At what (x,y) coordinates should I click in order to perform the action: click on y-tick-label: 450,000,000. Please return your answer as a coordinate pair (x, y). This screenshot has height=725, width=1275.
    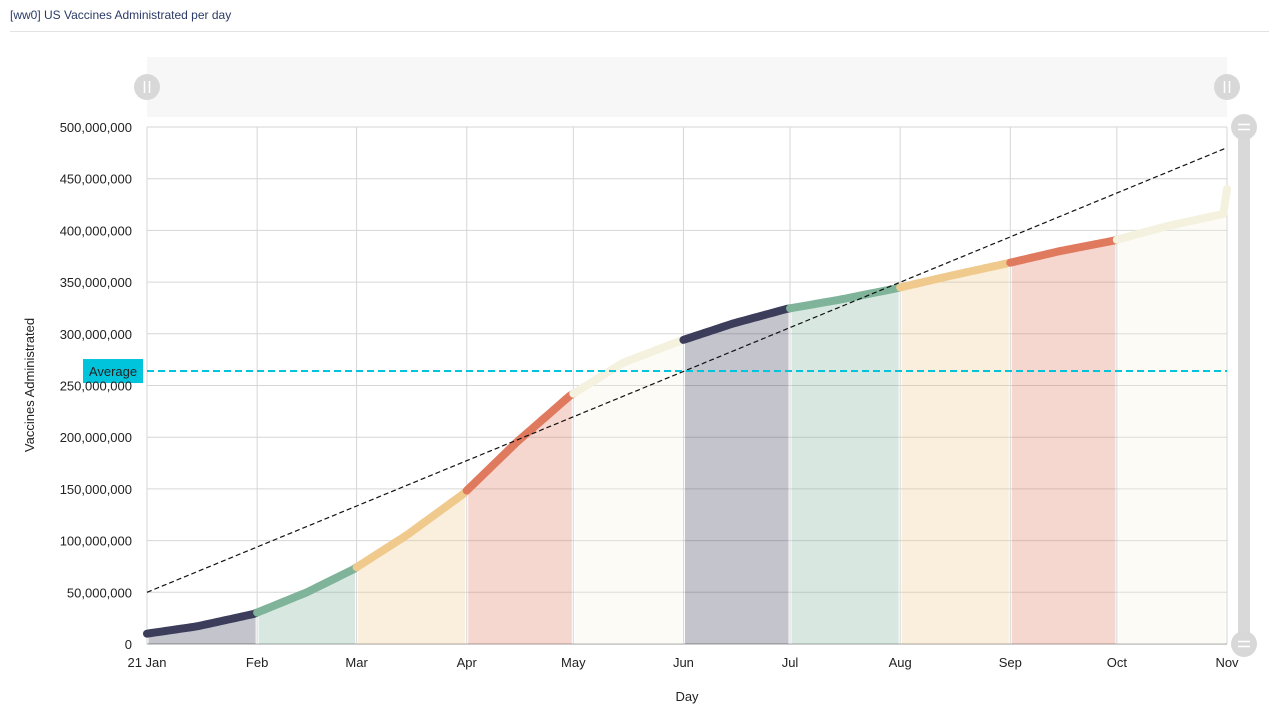
    Looking at the image, I should click on (96, 179).